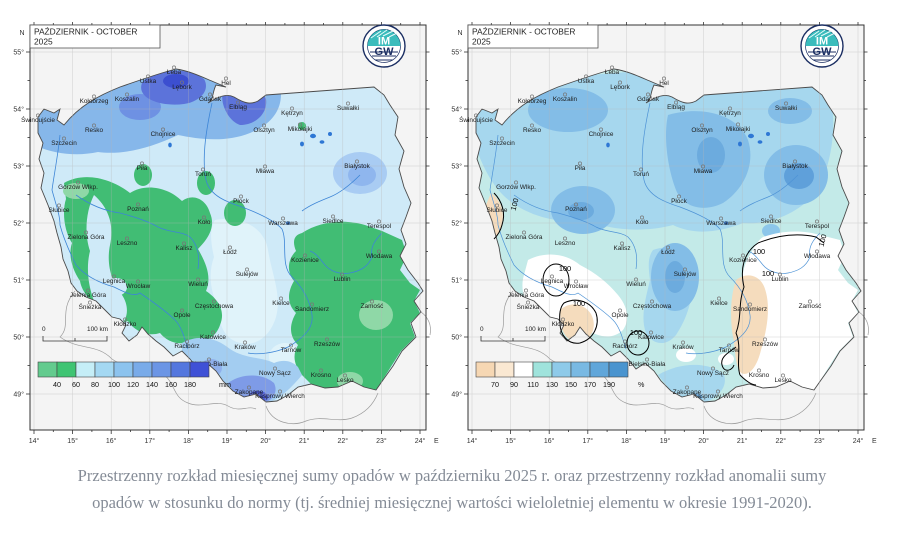  Describe the element at coordinates (526, 295) in the screenshot. I see `city-label: Jelenia Góra` at that location.